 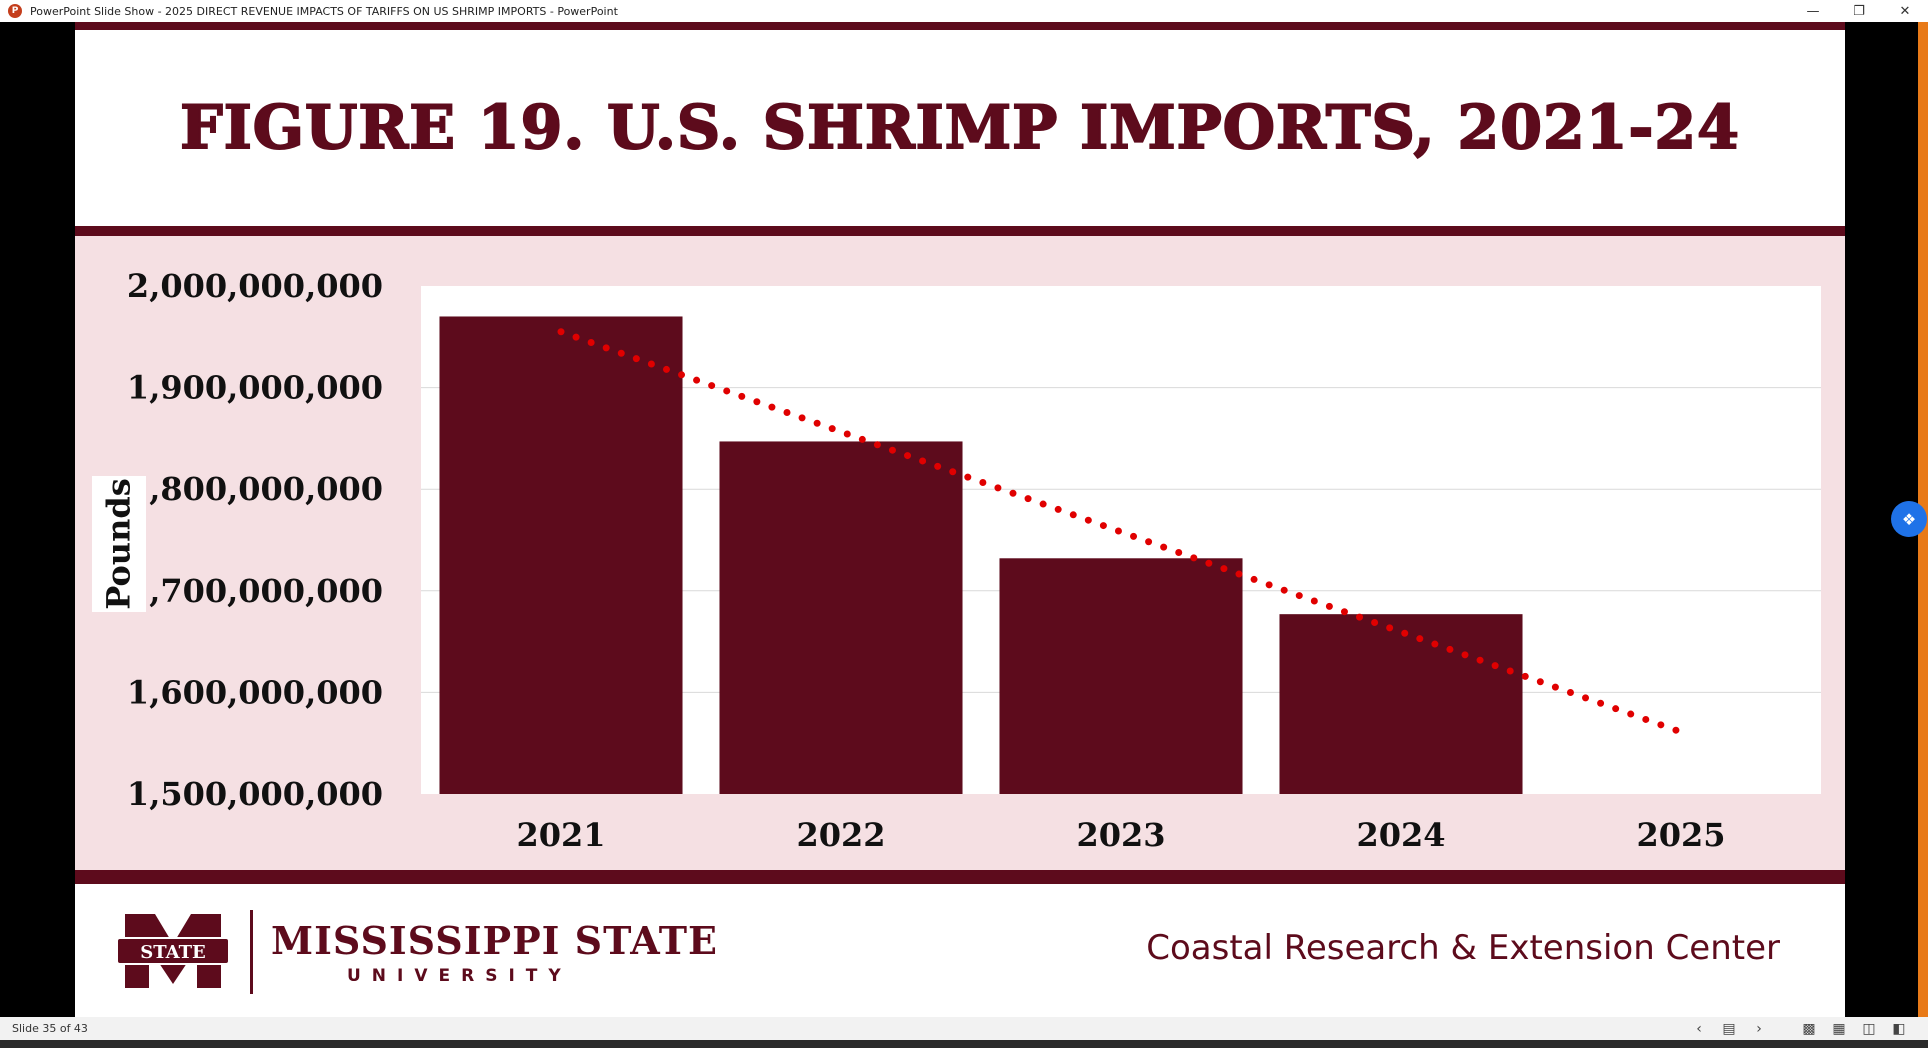 I want to click on side-strip, so click(x=1923, y=531).